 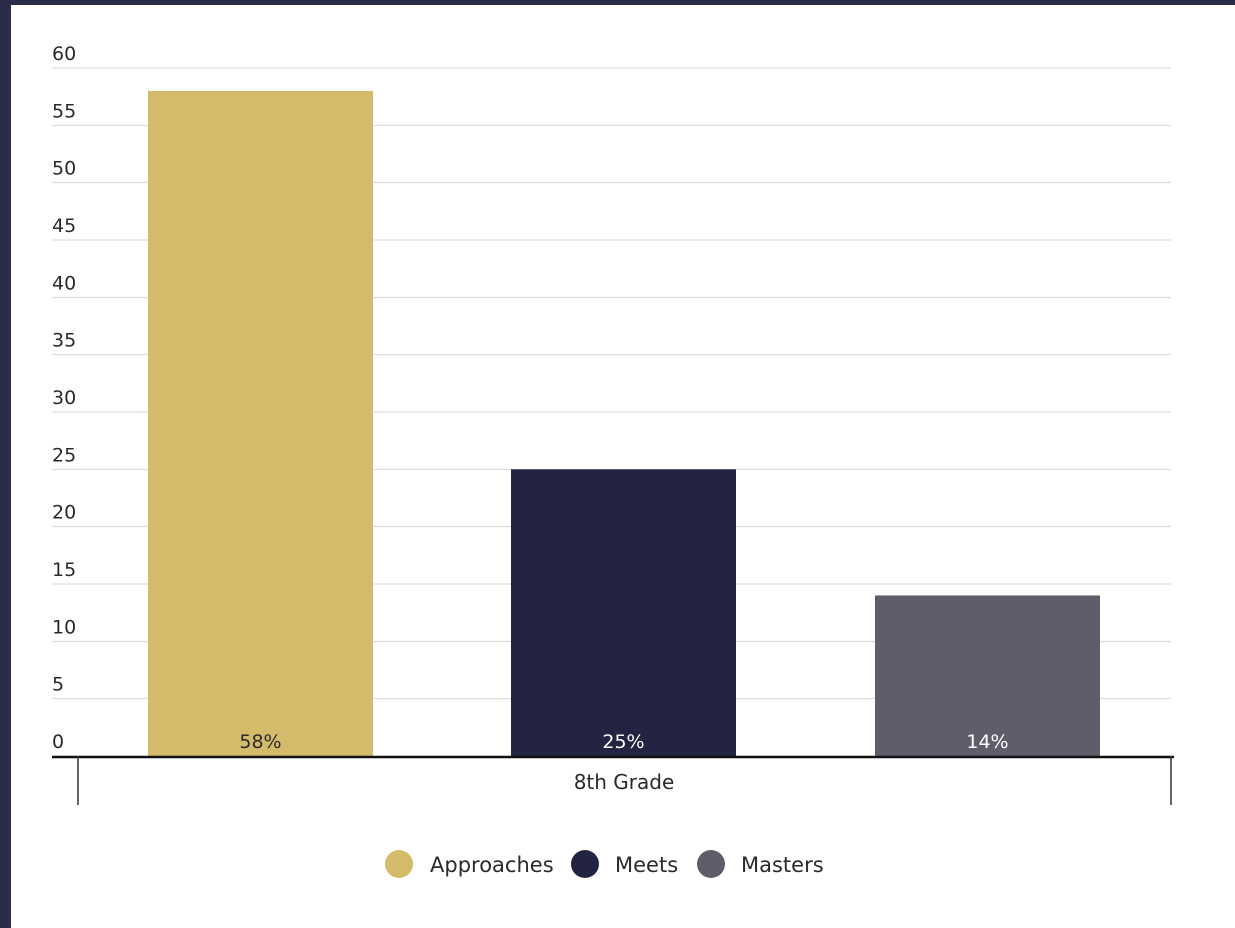 What do you see at coordinates (58, 742) in the screenshot?
I see `y-tick-label: 0` at bounding box center [58, 742].